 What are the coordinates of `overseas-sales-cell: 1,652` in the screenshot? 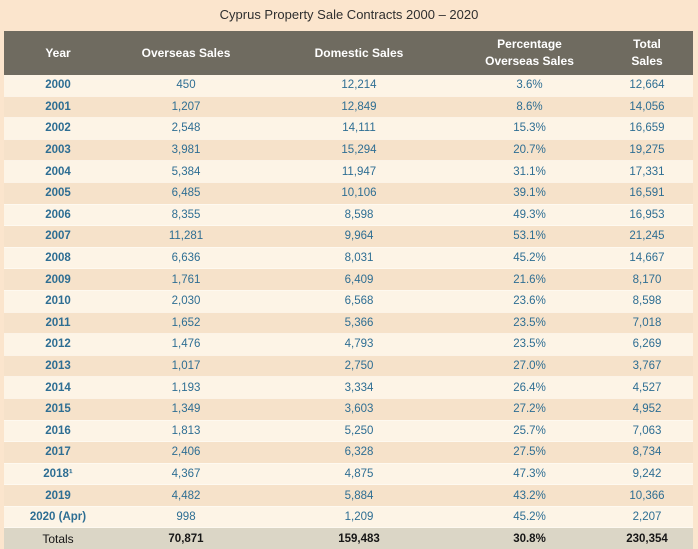 It's located at (186, 323).